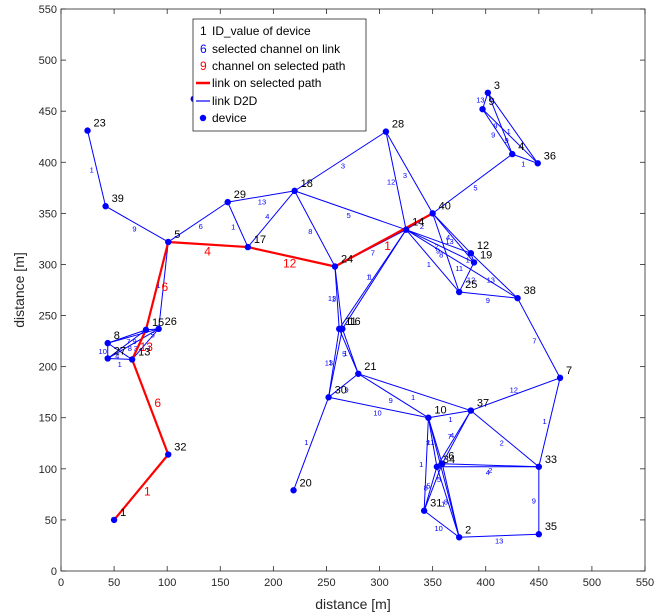 This screenshot has height=616, width=661. I want to click on device-label-14: 14, so click(418, 223).